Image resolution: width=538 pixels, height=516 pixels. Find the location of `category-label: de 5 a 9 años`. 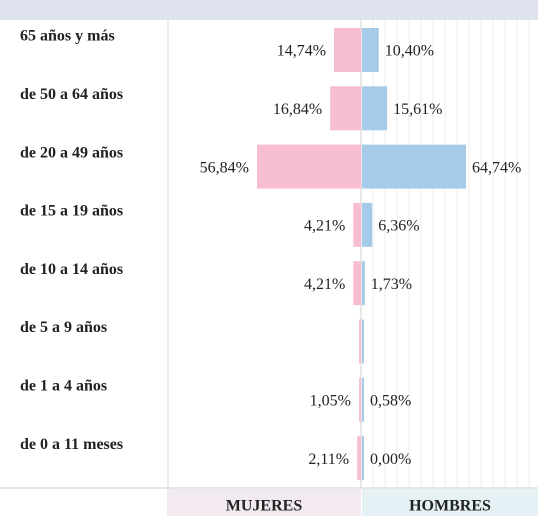

category-label: de 5 a 9 años is located at coordinates (63, 327).